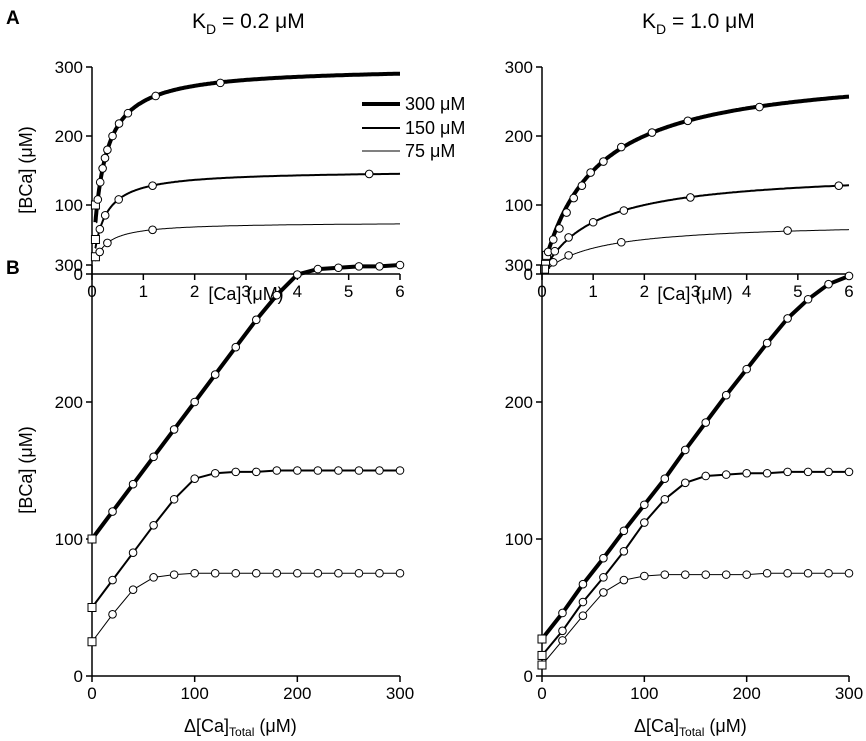 Image resolution: width=866 pixels, height=741 pixels. I want to click on panel-letter-a: A, so click(13, 18).